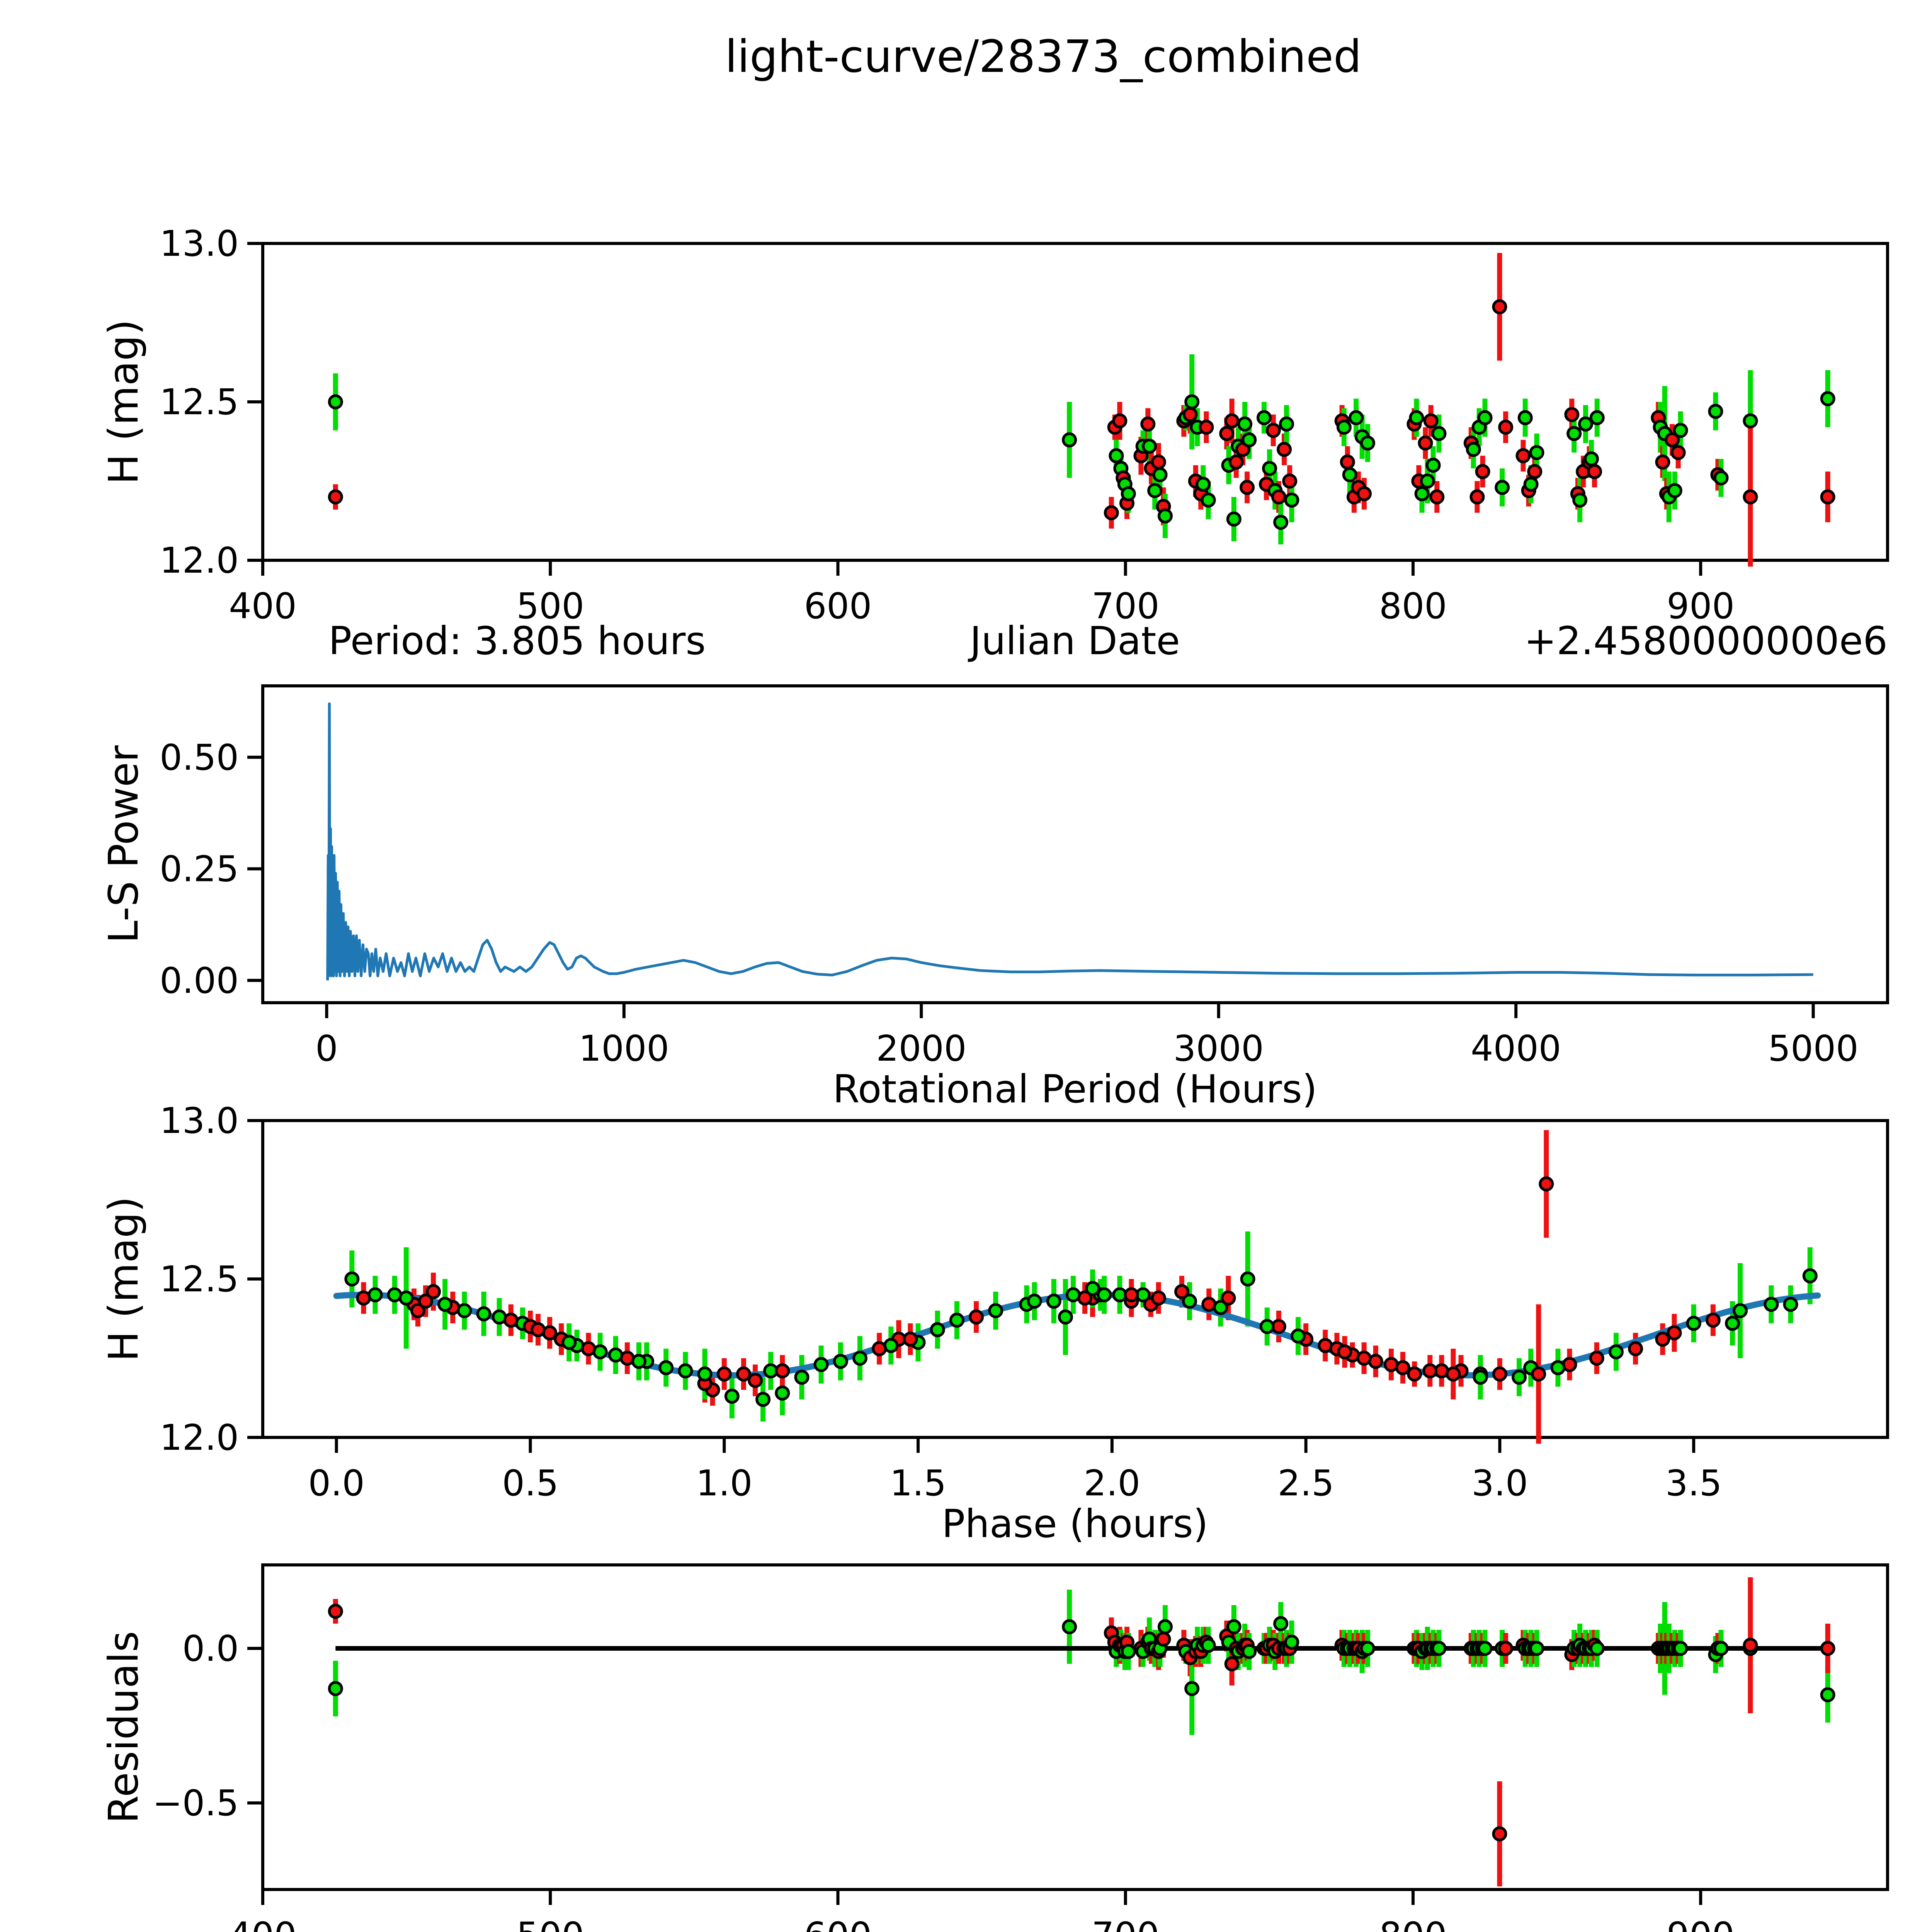 This screenshot has width=1932, height=1932. I want to click on residuals-x-tick-label: 600, so click(838, 1924).